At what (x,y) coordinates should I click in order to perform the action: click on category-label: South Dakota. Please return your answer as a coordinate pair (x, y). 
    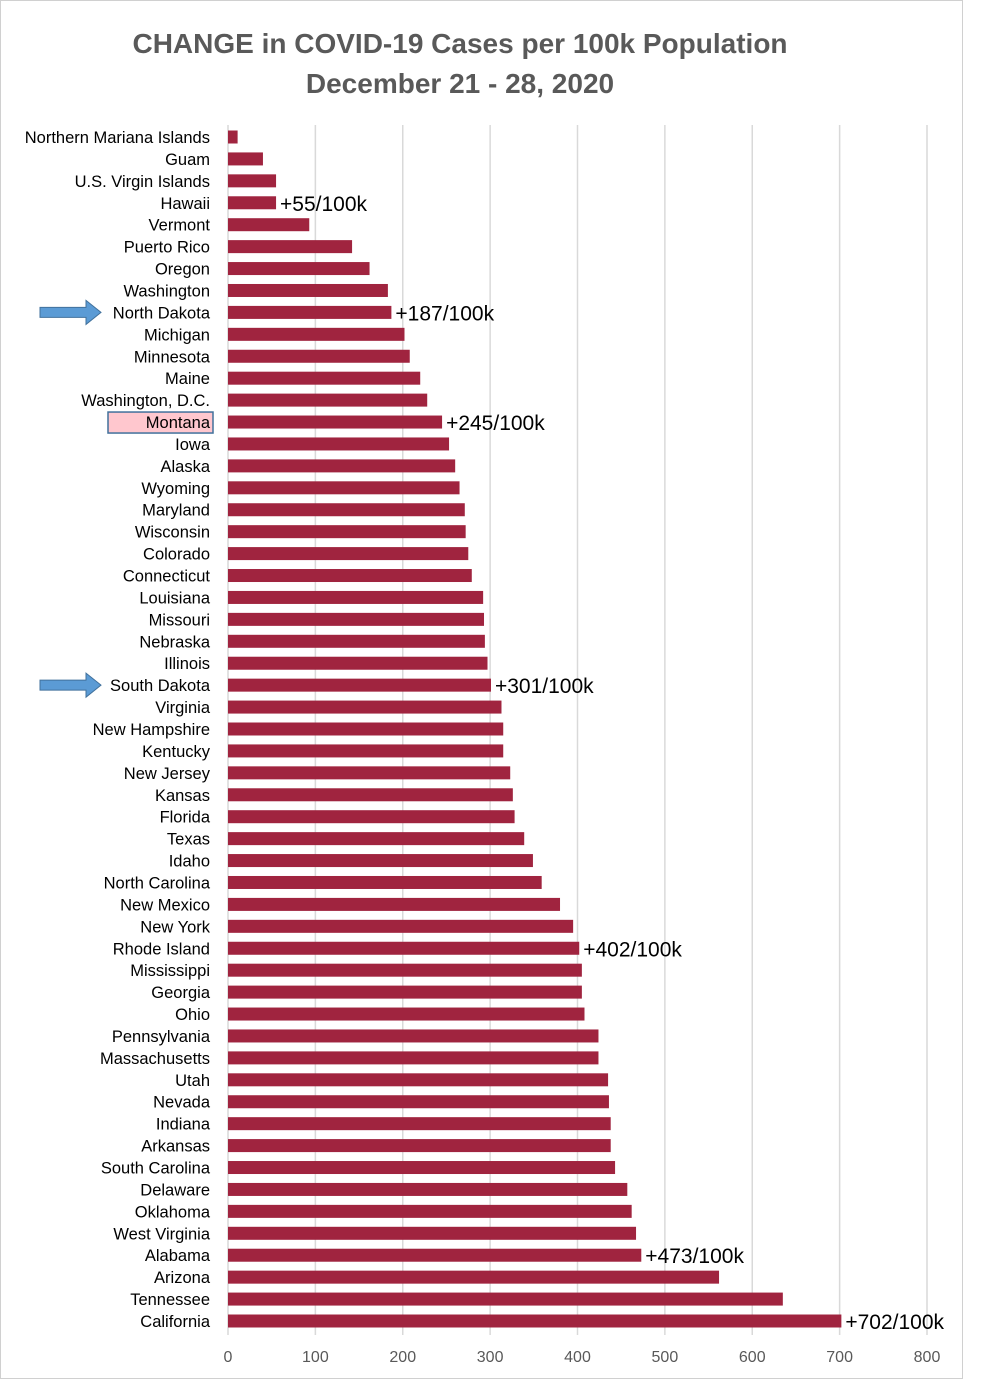
    Looking at the image, I should click on (160, 686).